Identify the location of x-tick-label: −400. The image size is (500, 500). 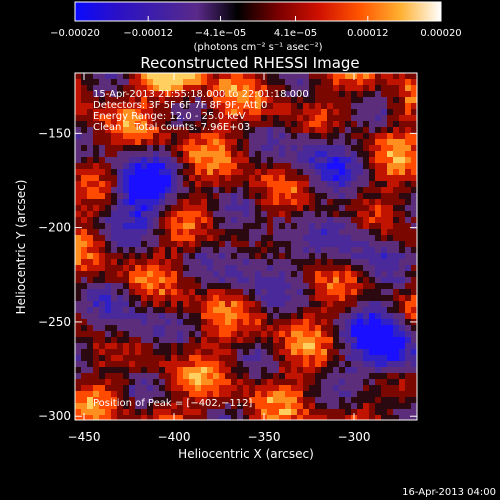
(174, 437).